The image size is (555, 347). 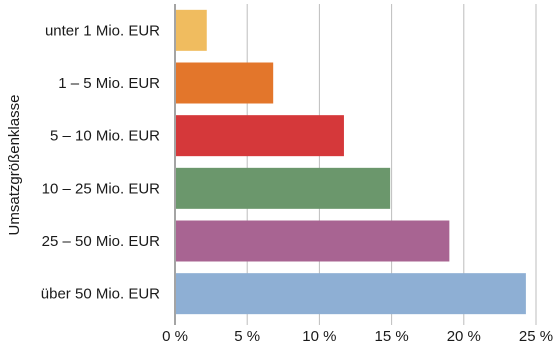 I want to click on category-label: über 50 Mio. EUR, so click(x=100, y=294).